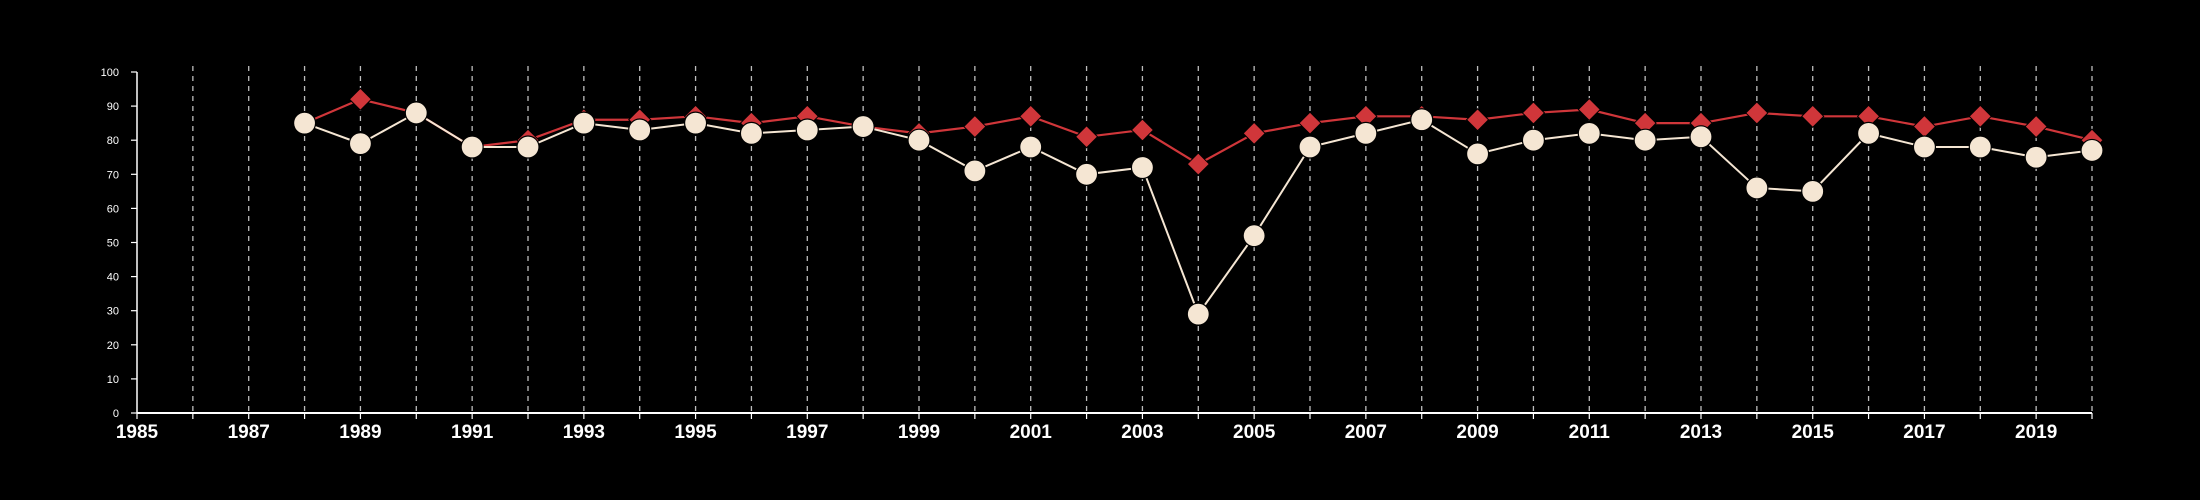  What do you see at coordinates (695, 432) in the screenshot?
I see `x-tick-label: 1995` at bounding box center [695, 432].